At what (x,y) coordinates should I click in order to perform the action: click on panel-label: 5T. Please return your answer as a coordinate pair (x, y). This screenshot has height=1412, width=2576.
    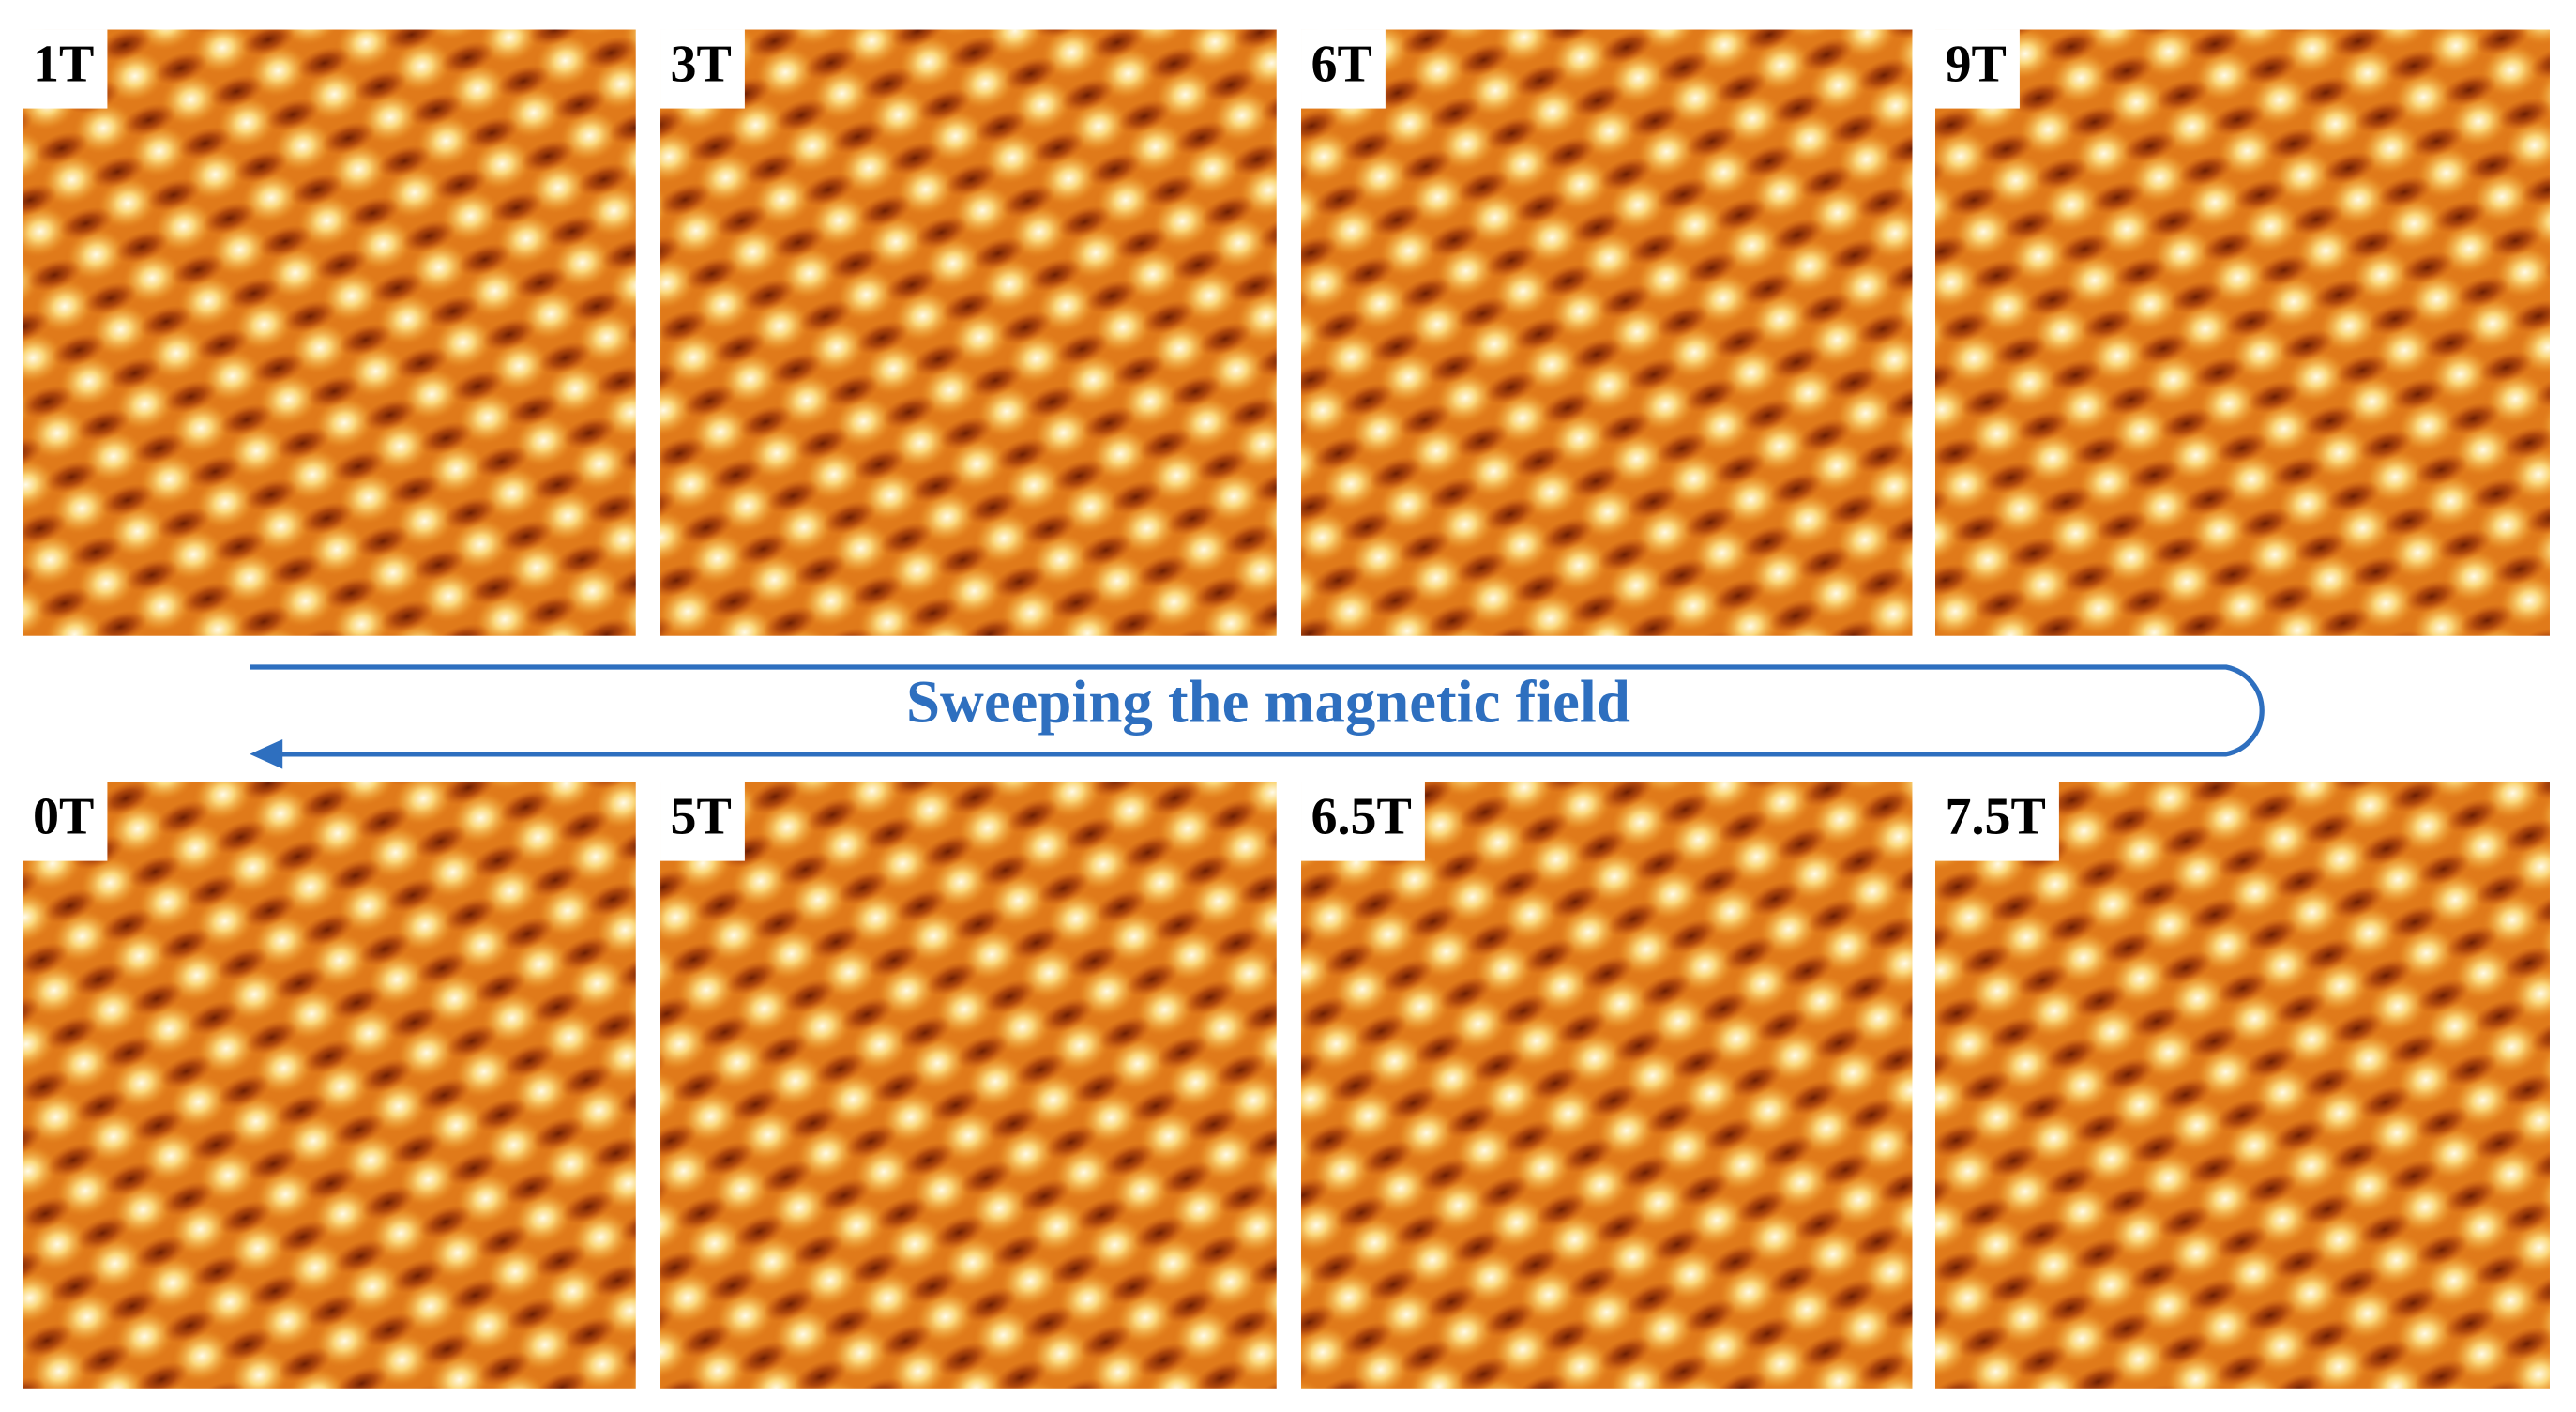
    Looking at the image, I should click on (701, 816).